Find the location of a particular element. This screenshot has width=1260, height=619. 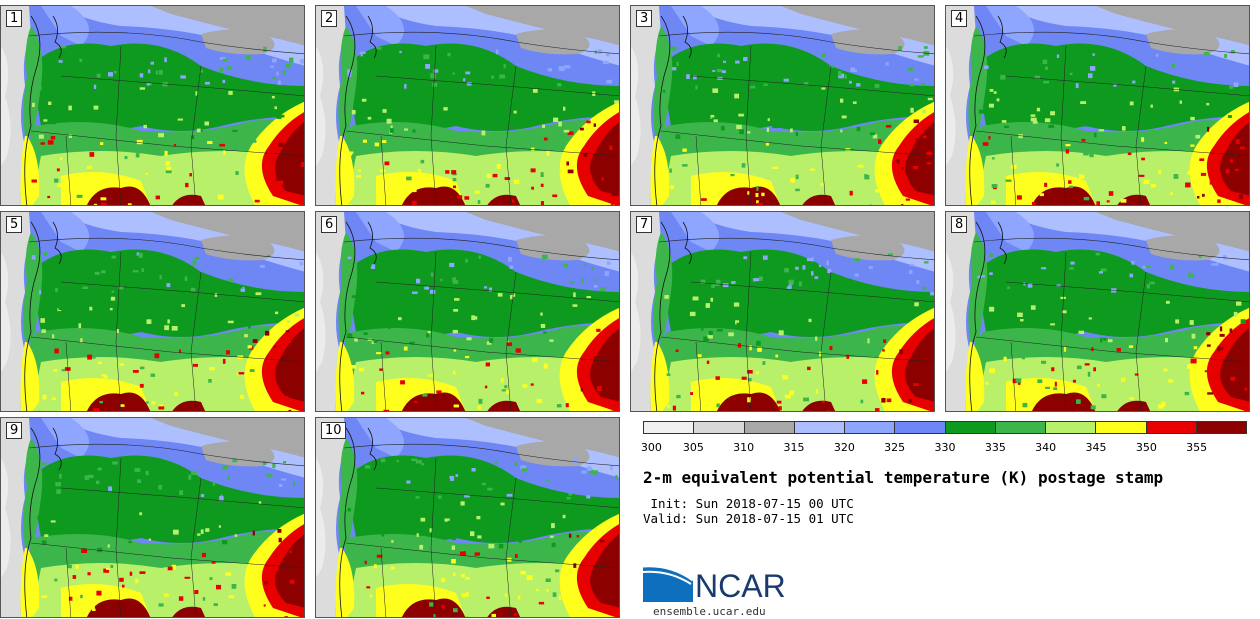

colorbar-tick-label: 340 is located at coordinates (1046, 447).